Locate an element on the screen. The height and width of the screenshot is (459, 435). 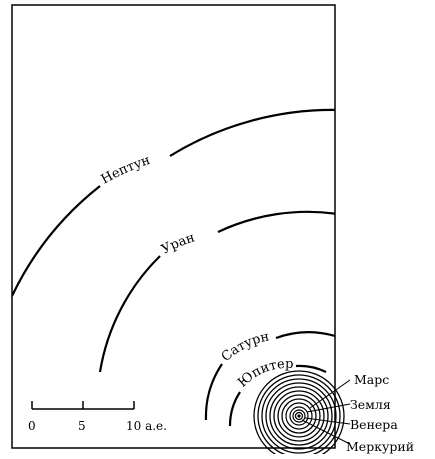
uranus-label: Уран is located at coordinates (178, 243).